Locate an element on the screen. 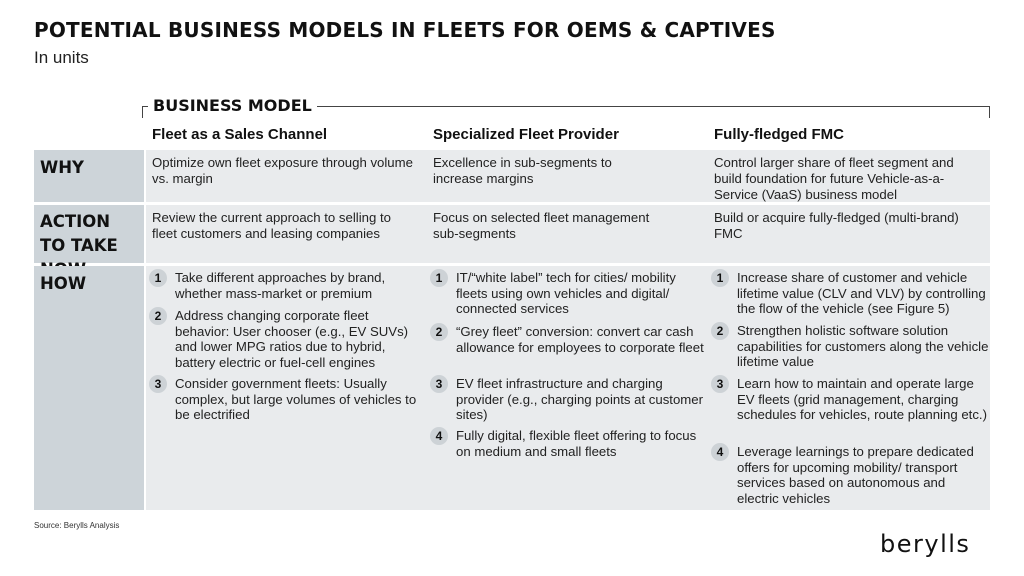 Image resolution: width=1024 pixels, height=576 pixels. why-row-background is located at coordinates (568, 176).